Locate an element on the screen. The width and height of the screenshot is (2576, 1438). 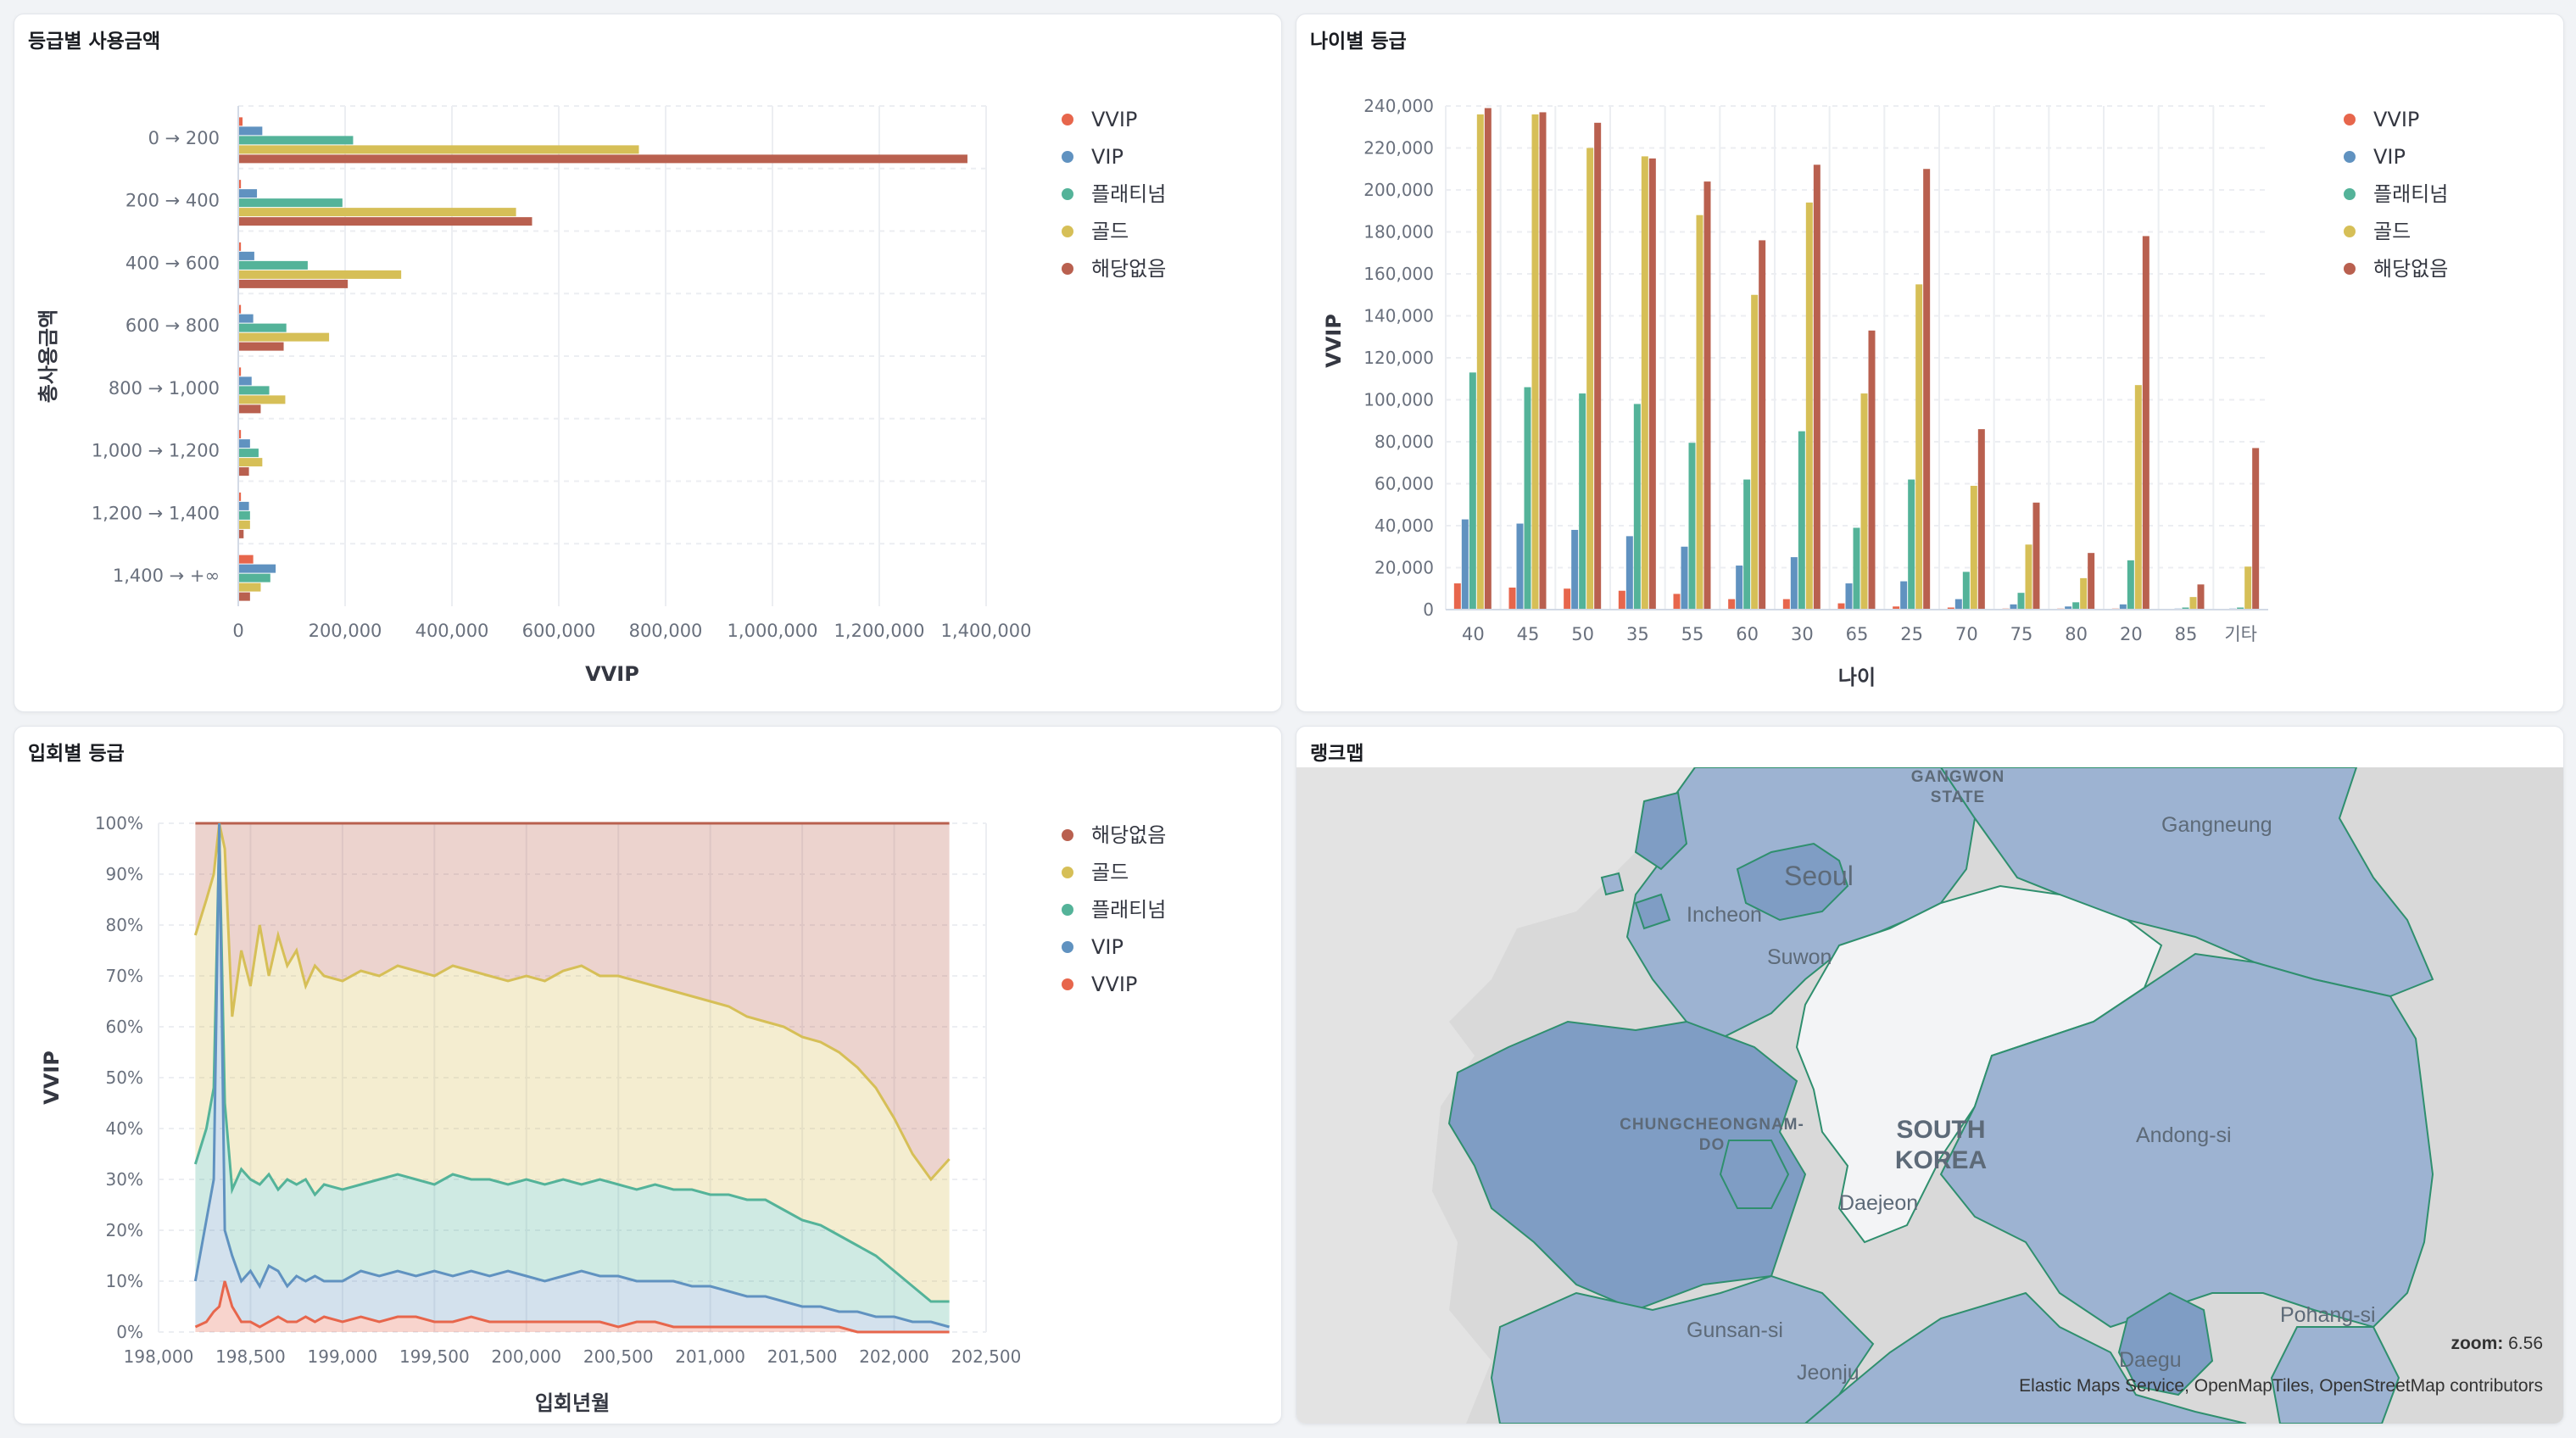
x-tick-label: 600,000 is located at coordinates (559, 631).